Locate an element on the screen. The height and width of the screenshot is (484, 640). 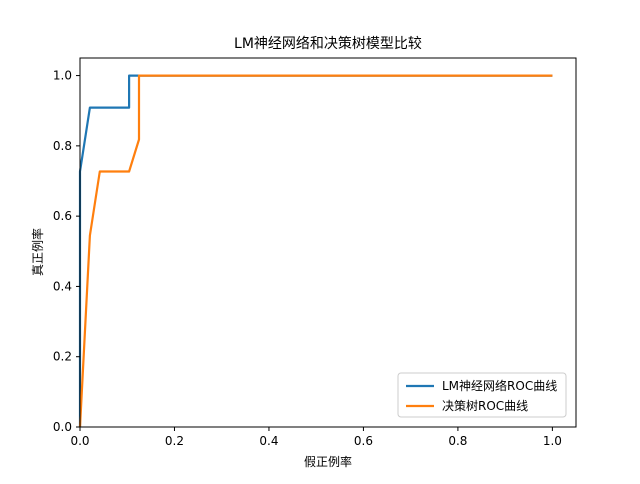
y-tick-label: 0.0 is located at coordinates (62, 427).